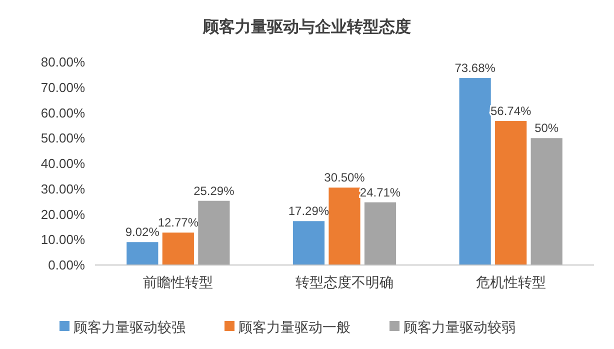  Describe the element at coordinates (63, 138) in the screenshot. I see `y-tick-label: 50.00%` at that location.